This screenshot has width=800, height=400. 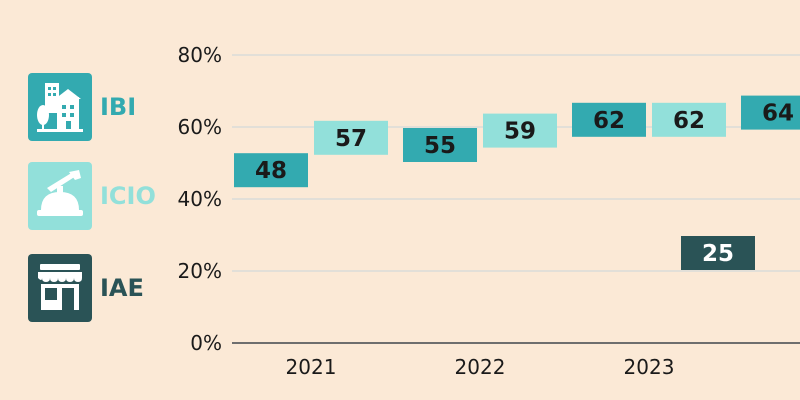 I want to click on x-axis-ticks: 2021202220232, so click(x=480, y=367).